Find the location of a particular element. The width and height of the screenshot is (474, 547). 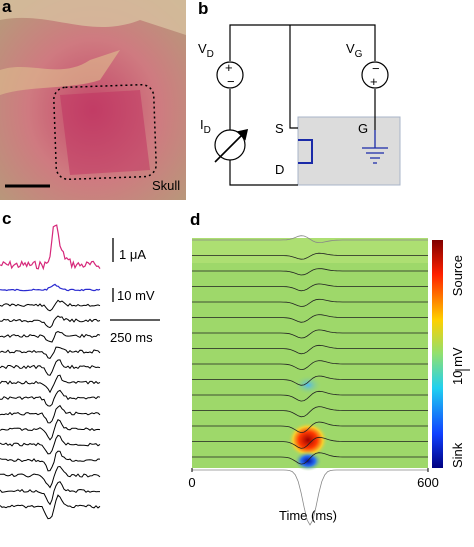

x-tick-label: 0 is located at coordinates (191, 482).